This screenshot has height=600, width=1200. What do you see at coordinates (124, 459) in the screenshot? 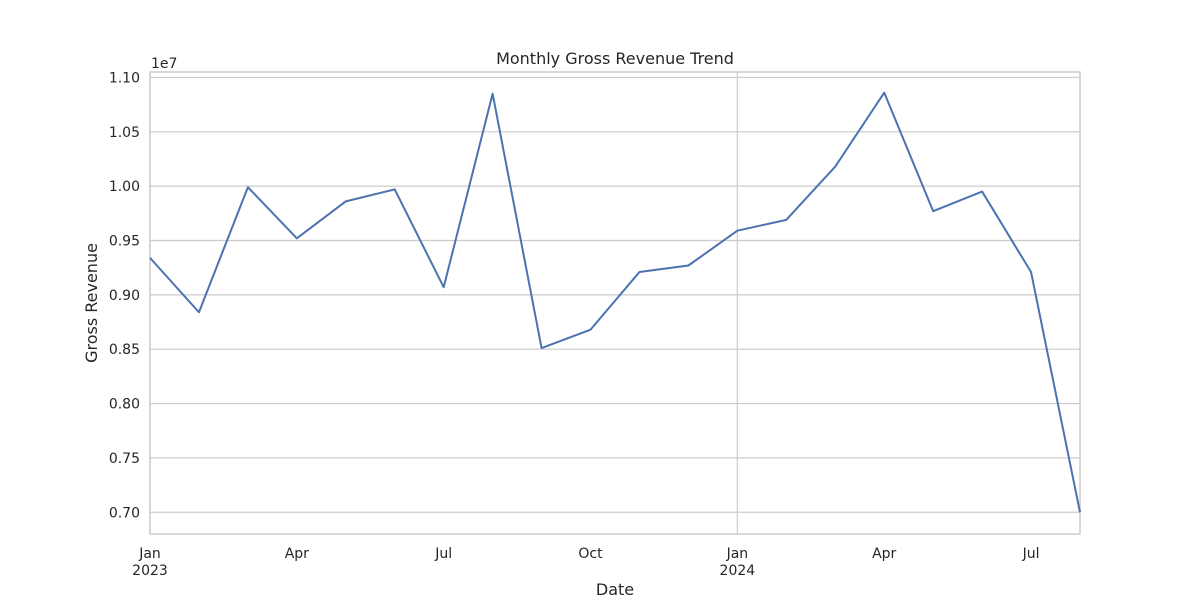
I see `y-tick-label: 0.75` at bounding box center [124, 459].